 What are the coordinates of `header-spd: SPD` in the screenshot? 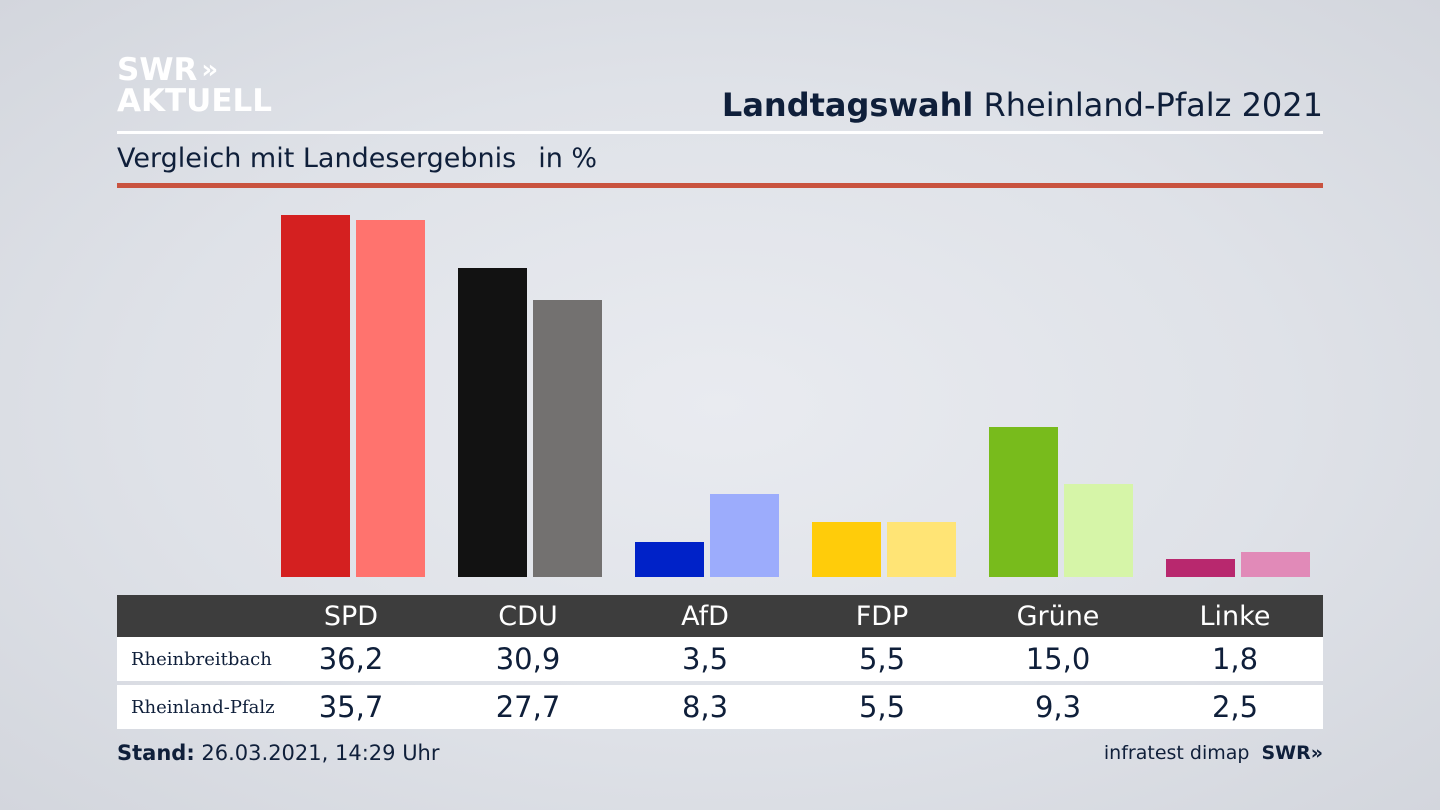 It's located at (351, 616).